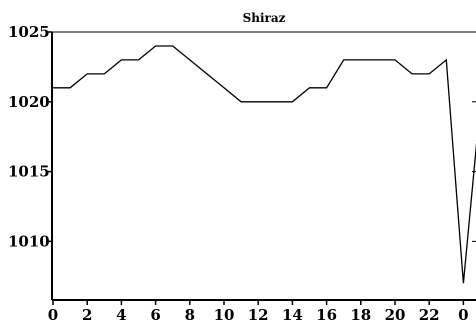  What do you see at coordinates (224, 315) in the screenshot?
I see `x-tick-label: 10` at bounding box center [224, 315].